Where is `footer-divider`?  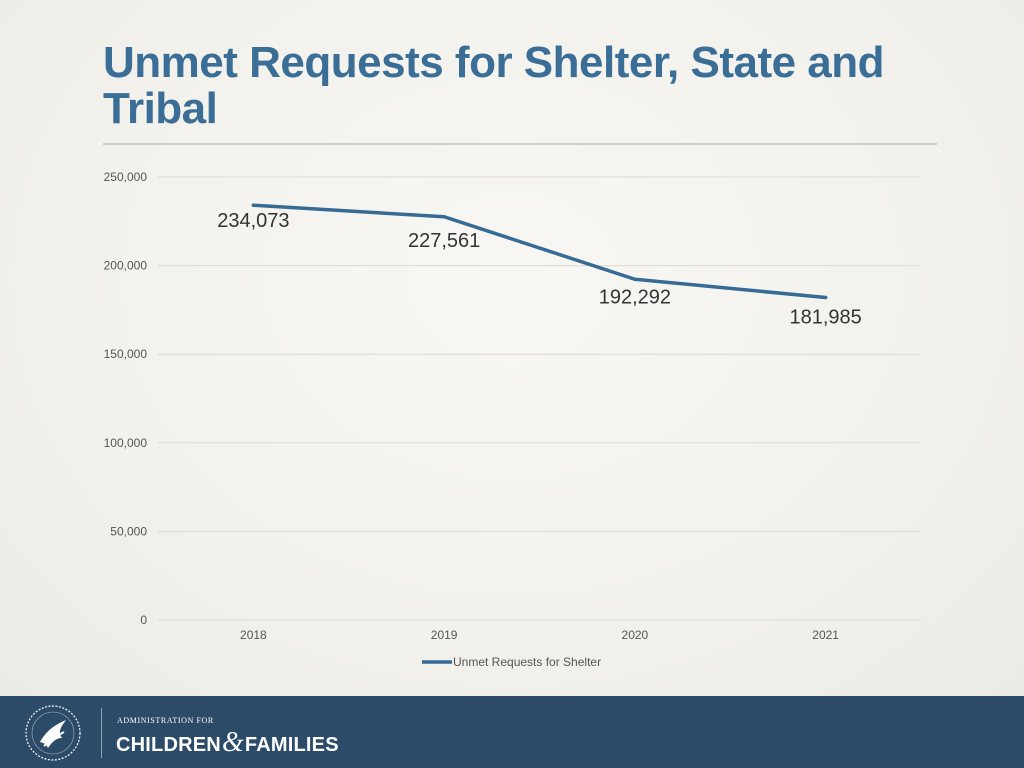 footer-divider is located at coordinates (101, 733).